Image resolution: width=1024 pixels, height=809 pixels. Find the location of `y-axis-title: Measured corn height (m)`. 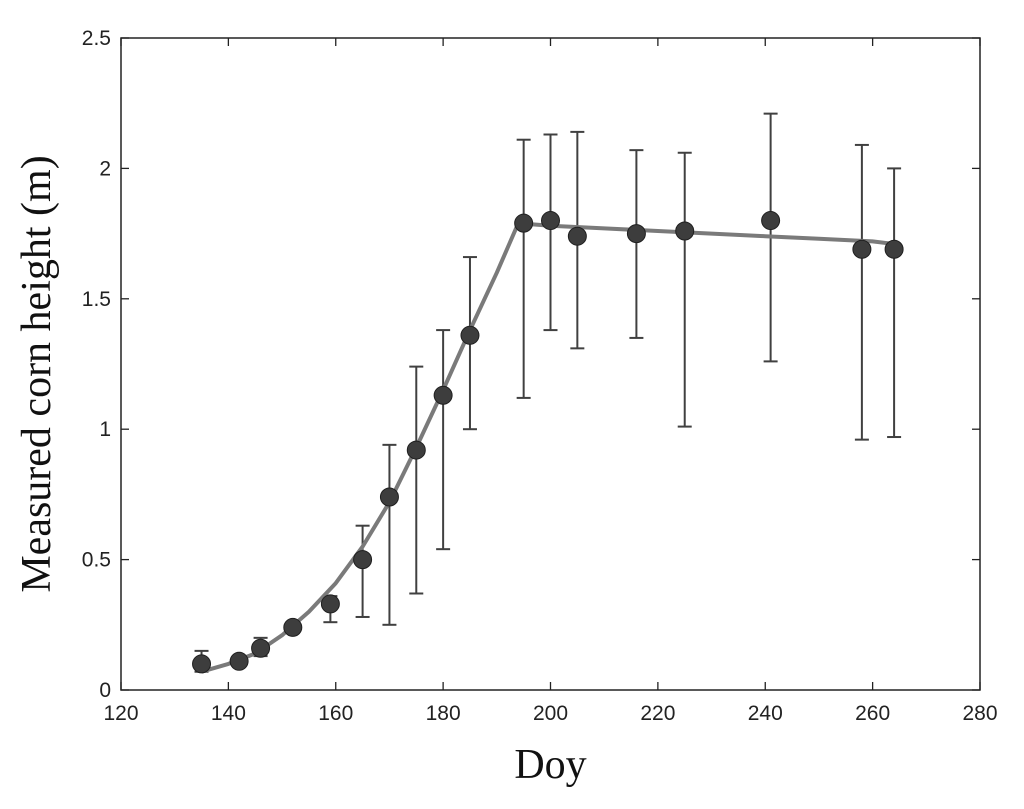

y-axis-title: Measured corn height (m) is located at coordinates (37, 373).